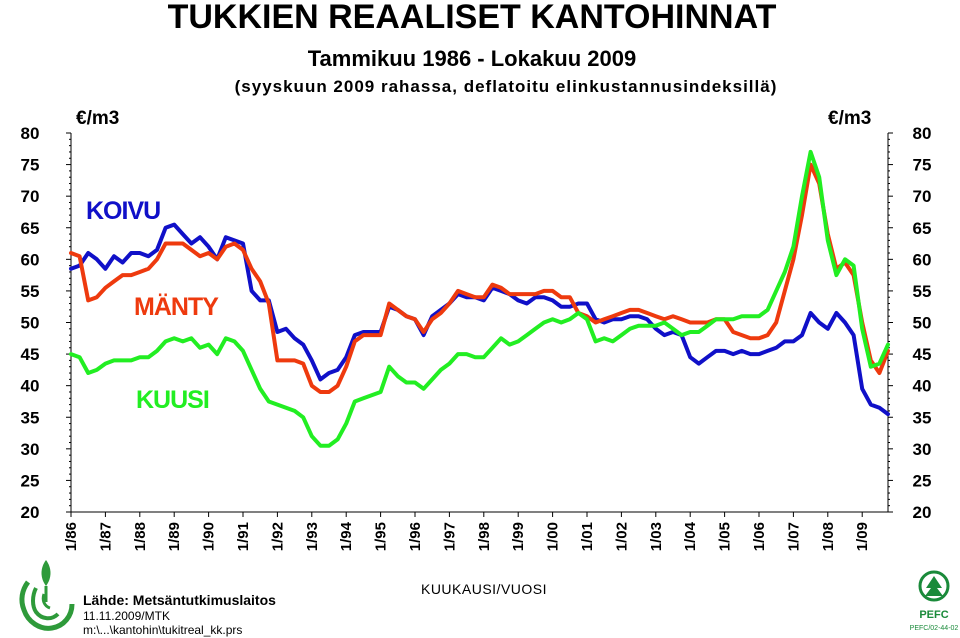 The width and height of the screenshot is (960, 638). Describe the element at coordinates (553, 536) in the screenshot. I see `x-tick-label: 1/00` at that location.